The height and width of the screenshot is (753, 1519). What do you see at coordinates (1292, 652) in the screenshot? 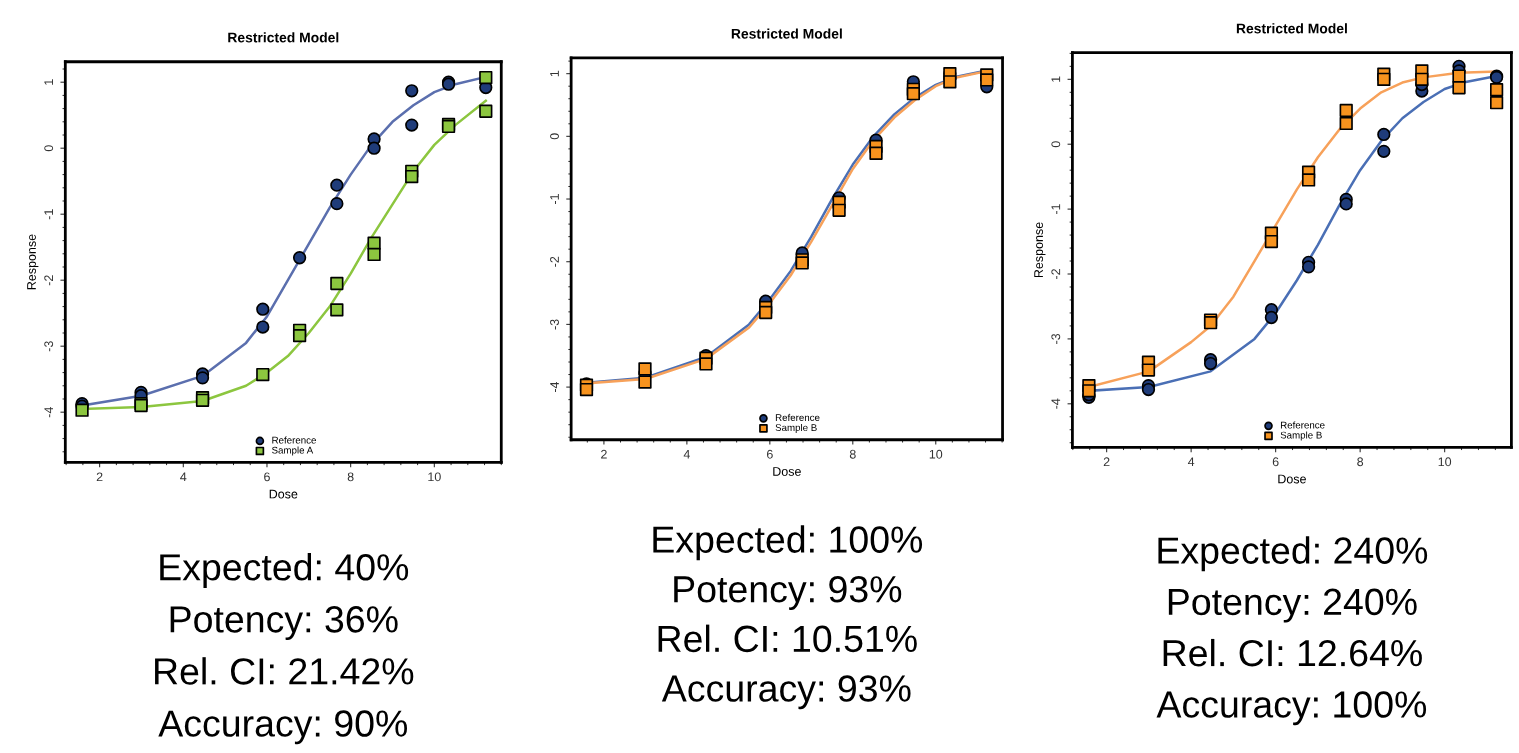
I see `text: Rel. CI: 12.64%` at bounding box center [1292, 652].